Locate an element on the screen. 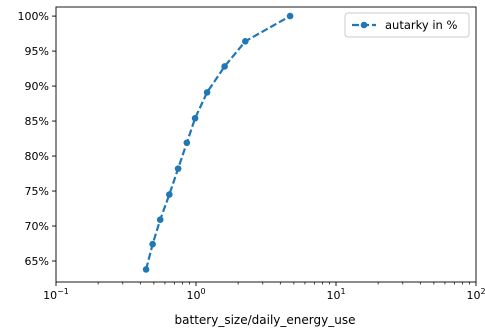 The width and height of the screenshot is (485, 329). legend-frame is located at coordinates (407, 25).